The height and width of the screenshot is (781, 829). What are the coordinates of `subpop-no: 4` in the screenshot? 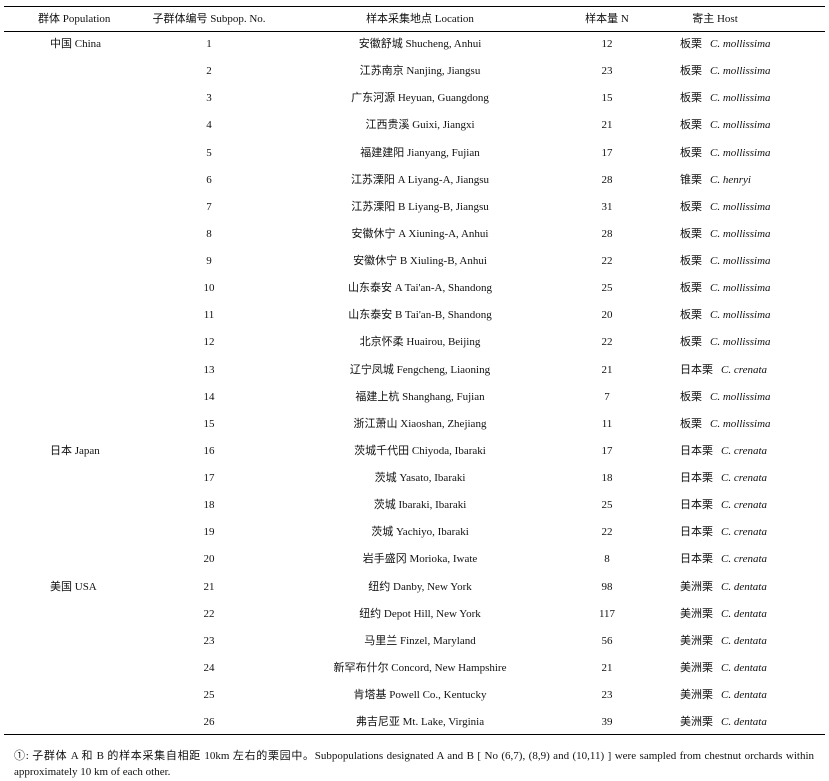 It's located at (209, 125).